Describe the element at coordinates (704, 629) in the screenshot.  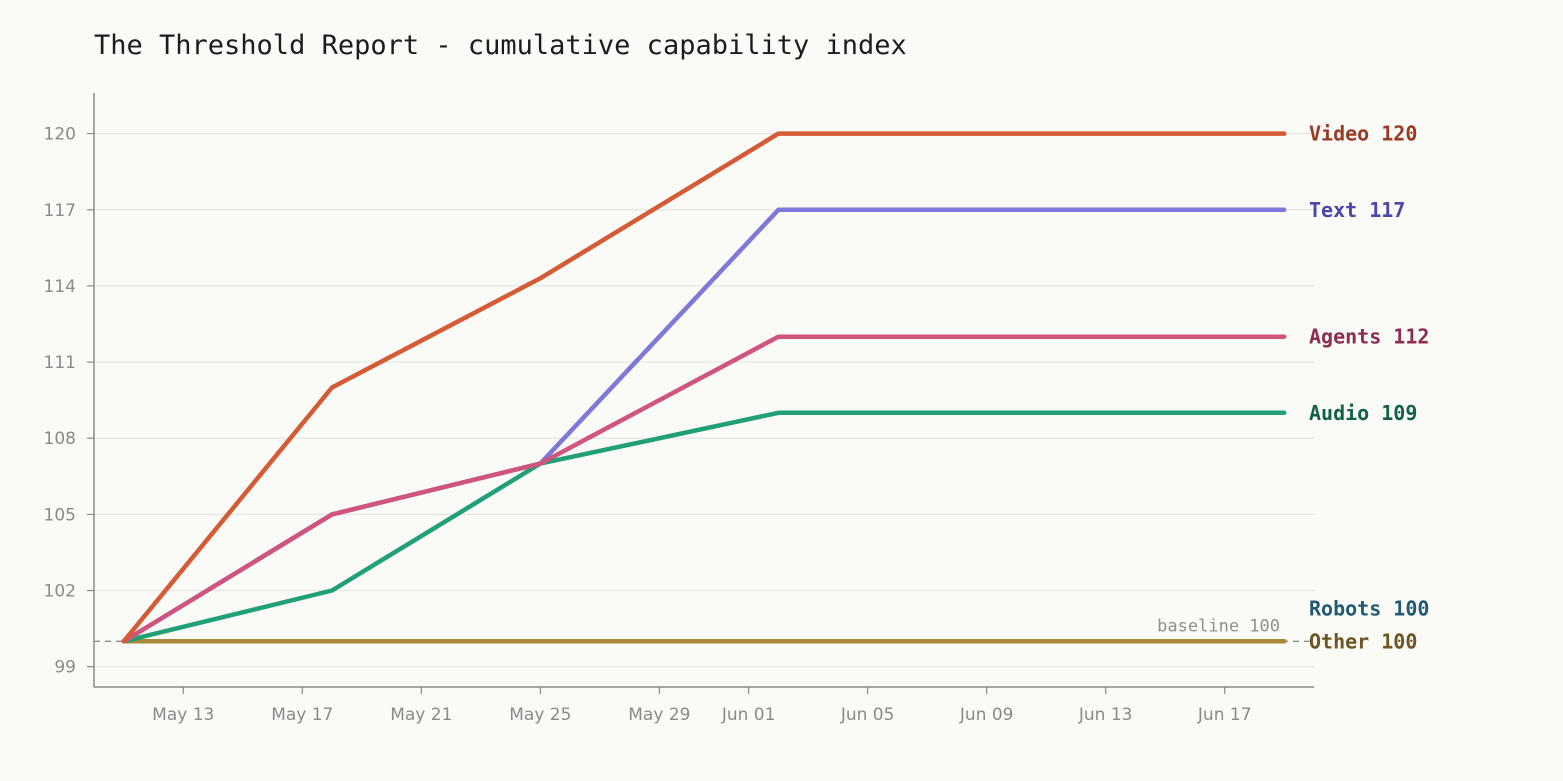
I see `baseline: baseline 100` at that location.